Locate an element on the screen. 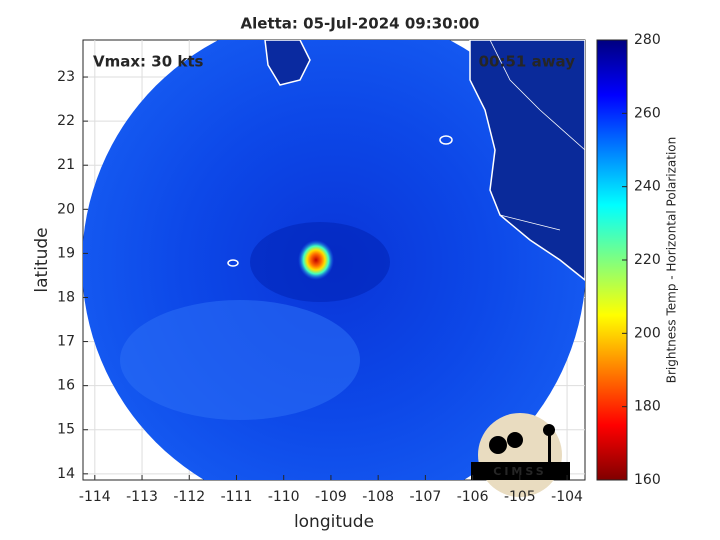  x-tick-label: -112 is located at coordinates (189, 497).